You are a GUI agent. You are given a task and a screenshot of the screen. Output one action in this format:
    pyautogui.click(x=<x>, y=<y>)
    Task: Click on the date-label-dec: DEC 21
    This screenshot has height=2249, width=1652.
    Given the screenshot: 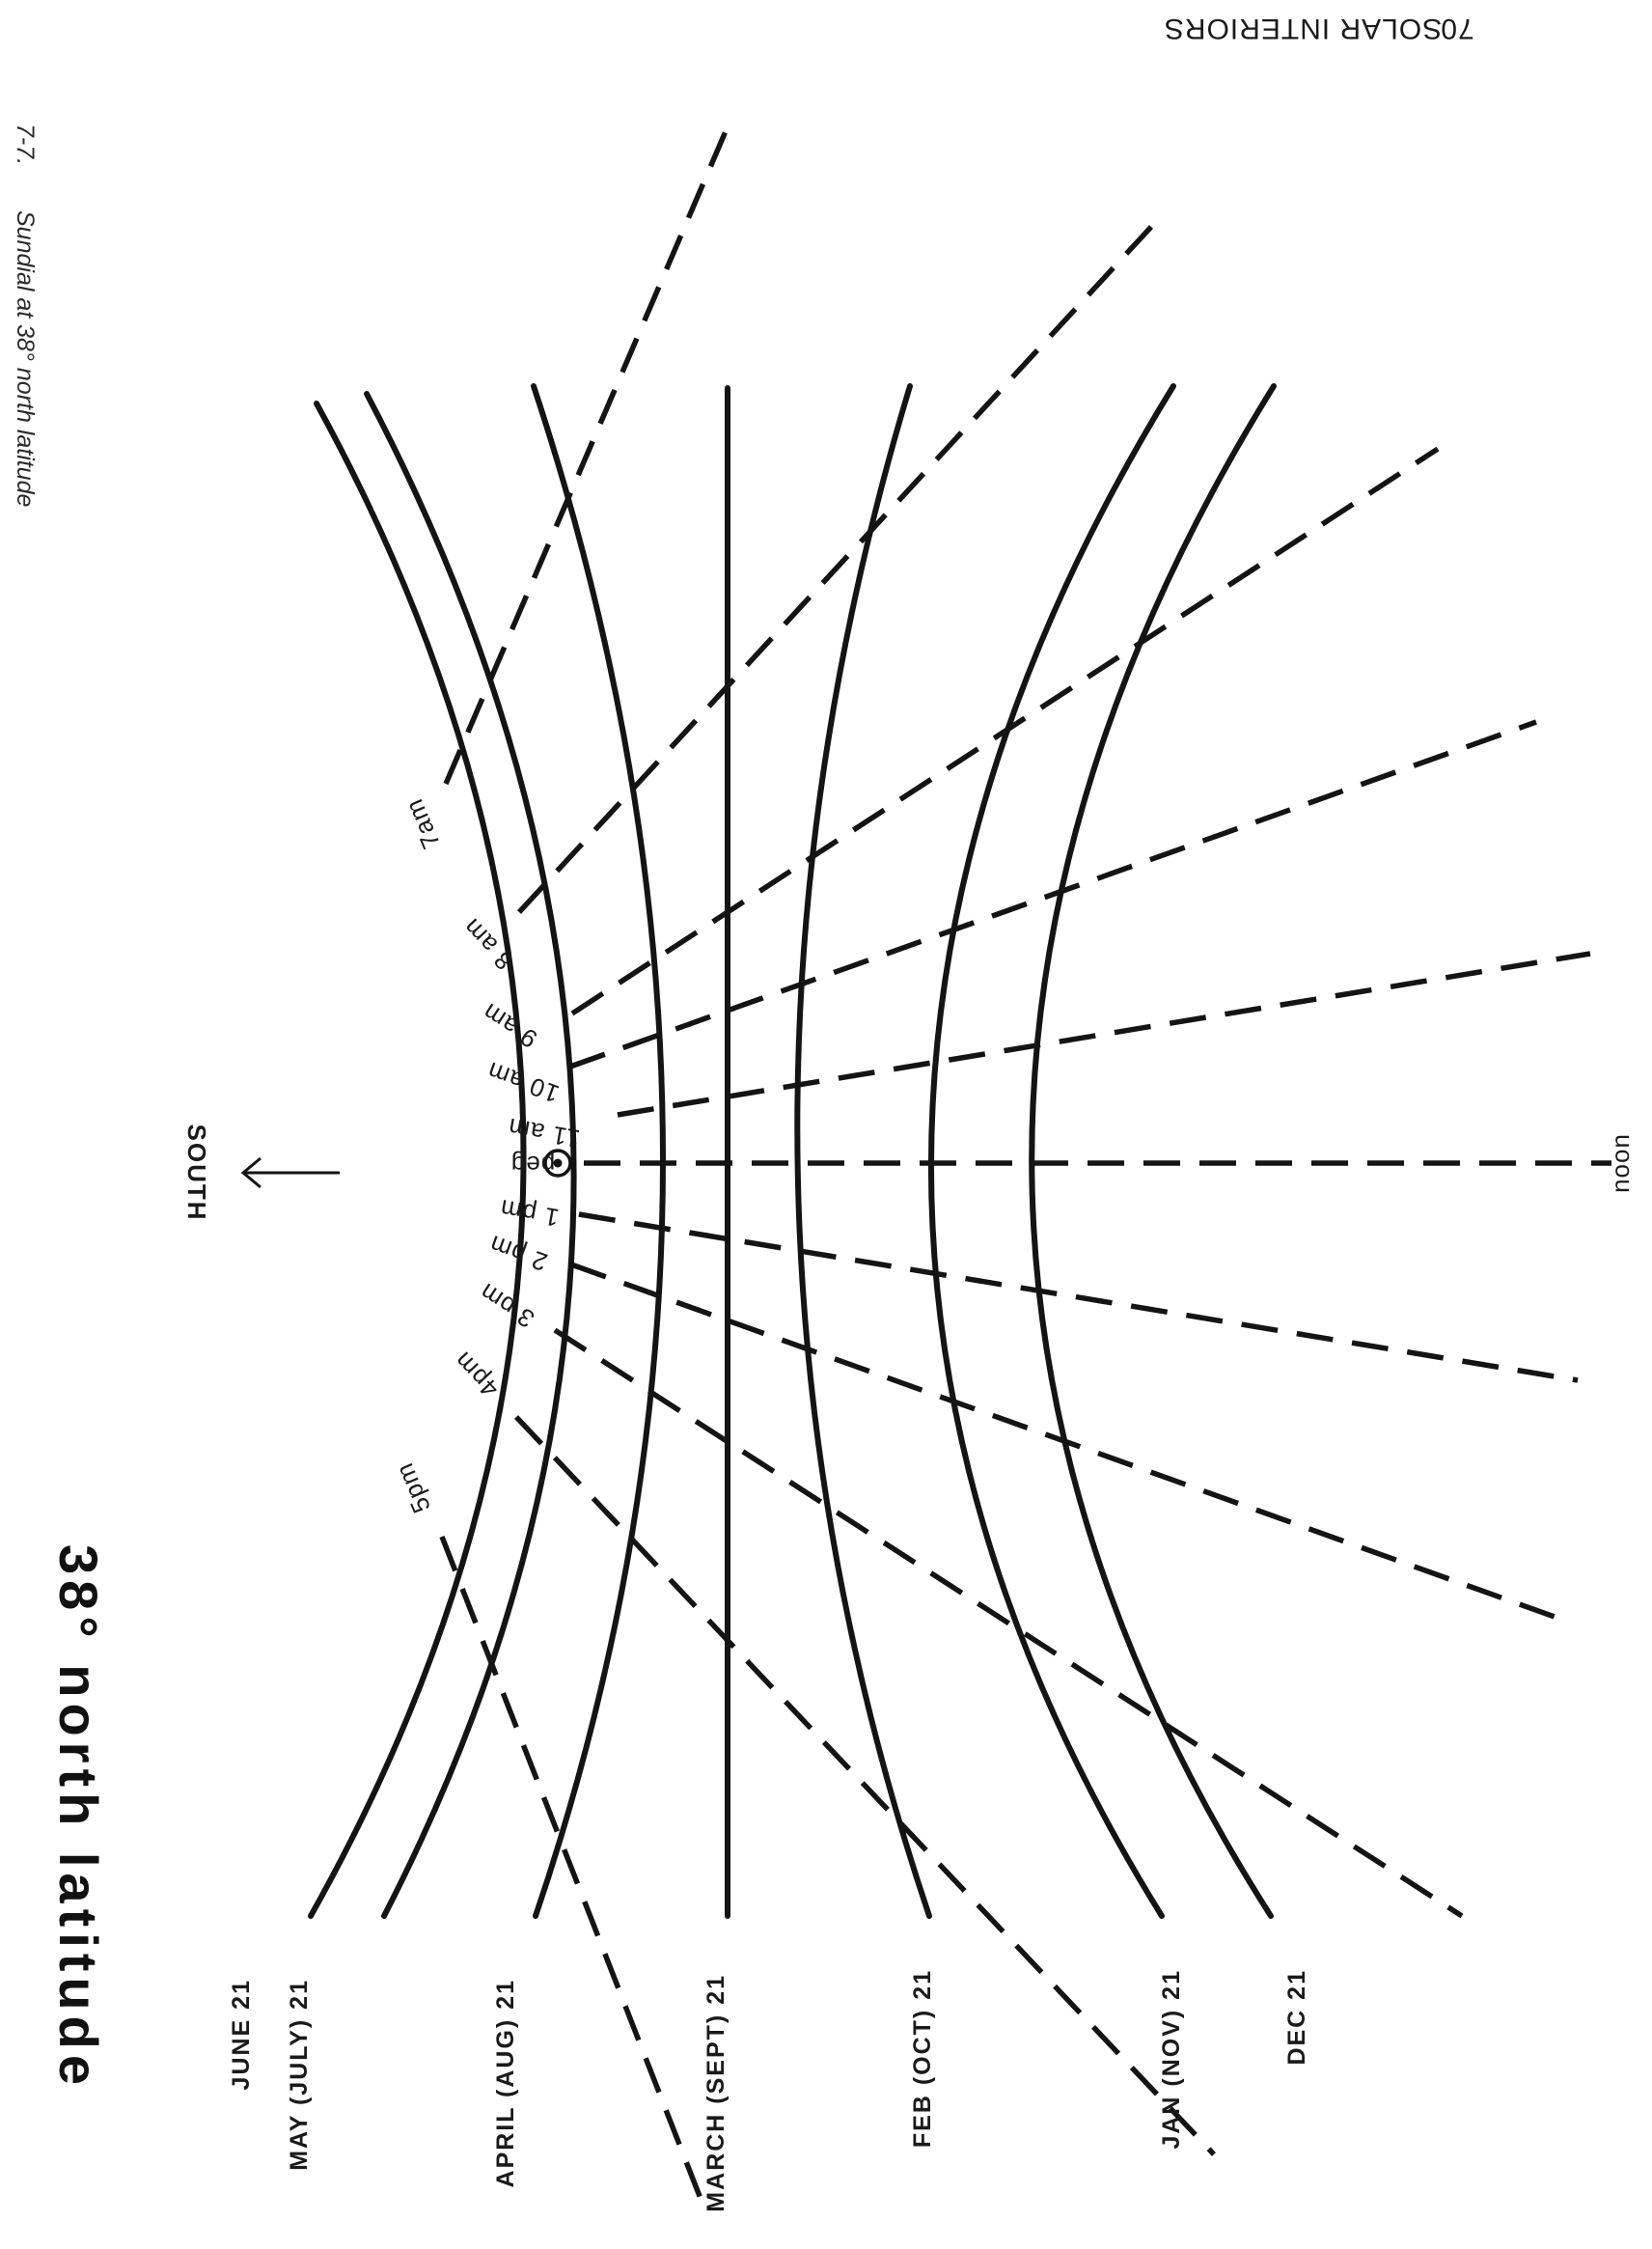 What is the action you would take?
    pyautogui.click(x=1296, y=2017)
    